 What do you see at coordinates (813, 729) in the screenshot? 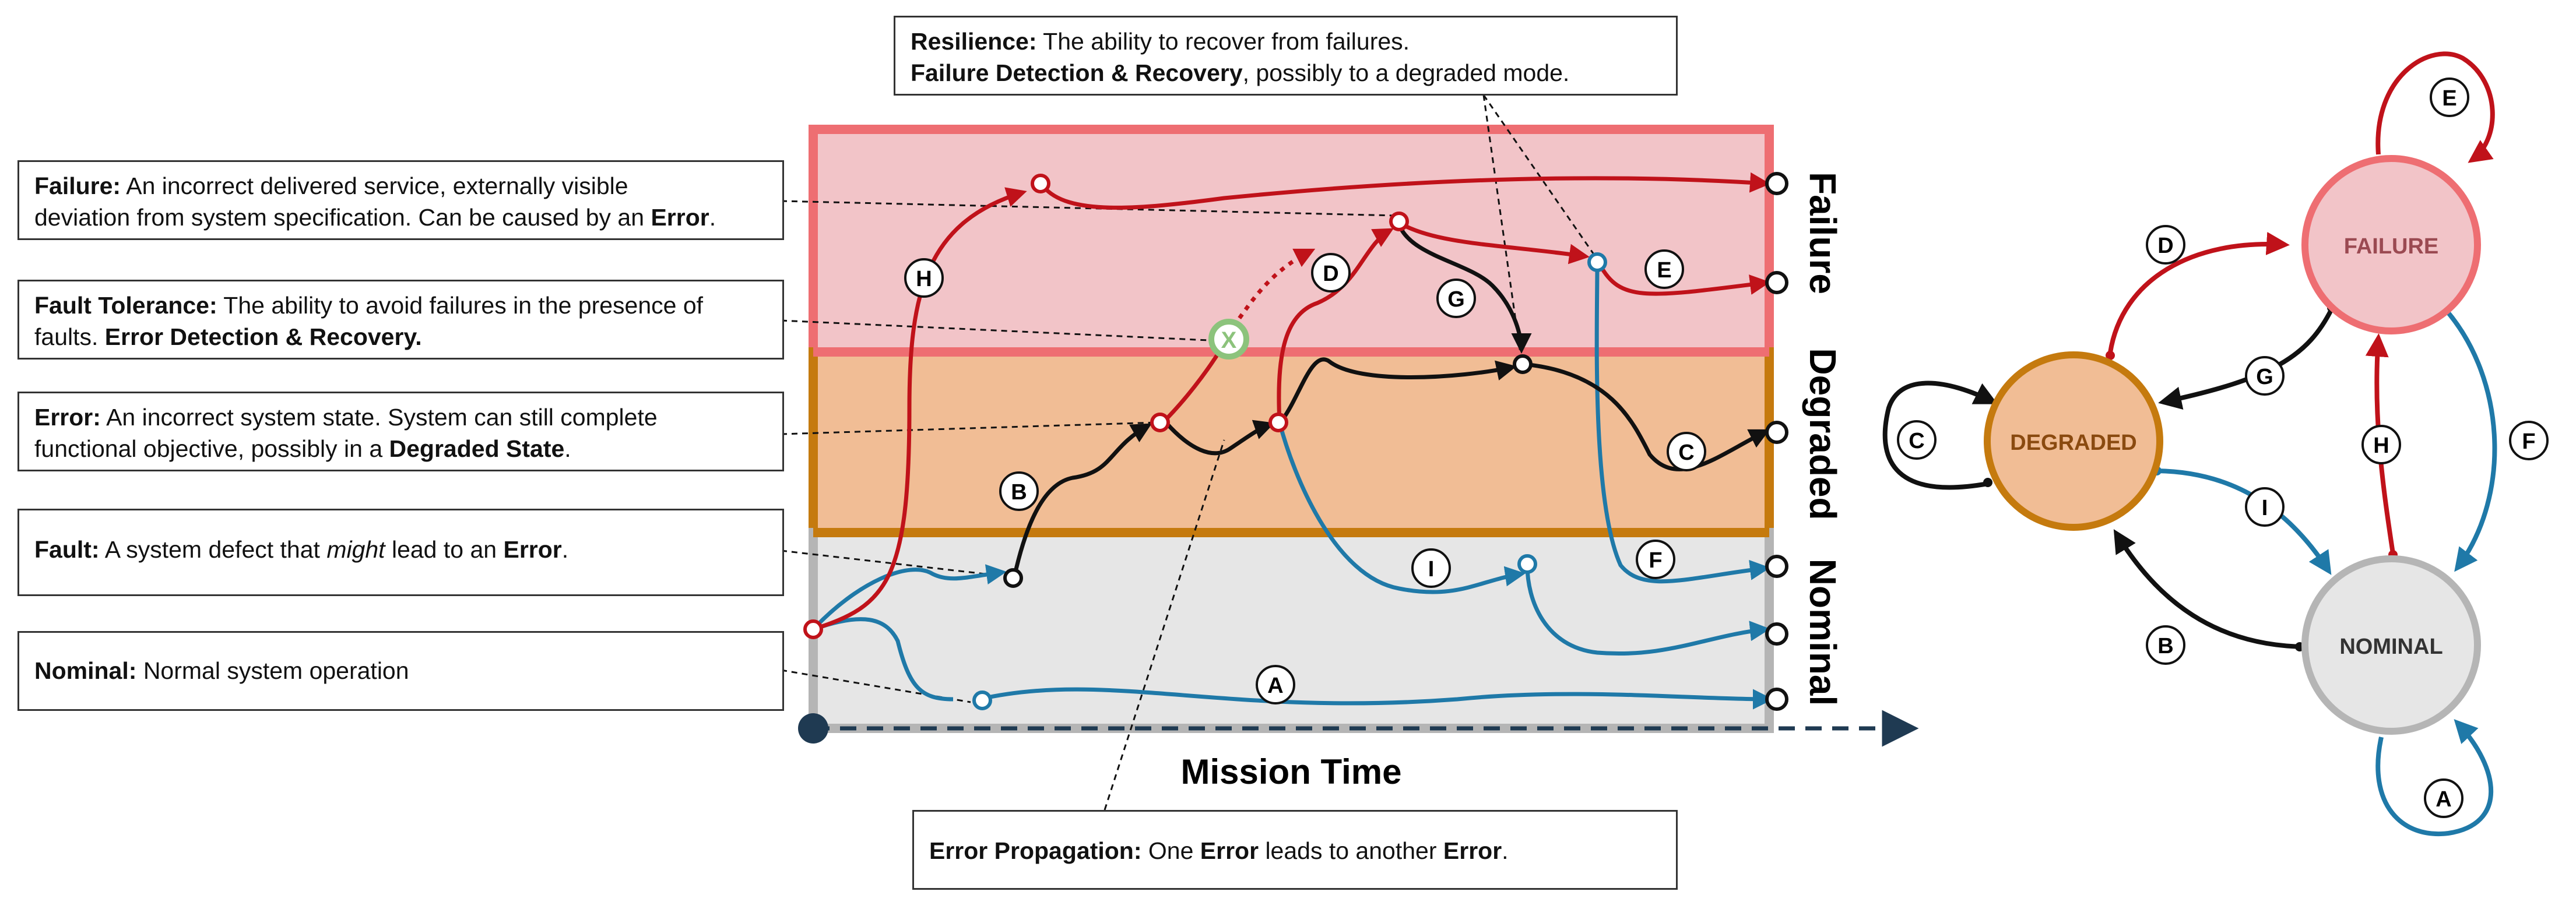
I see `axis-origin-dot` at bounding box center [813, 729].